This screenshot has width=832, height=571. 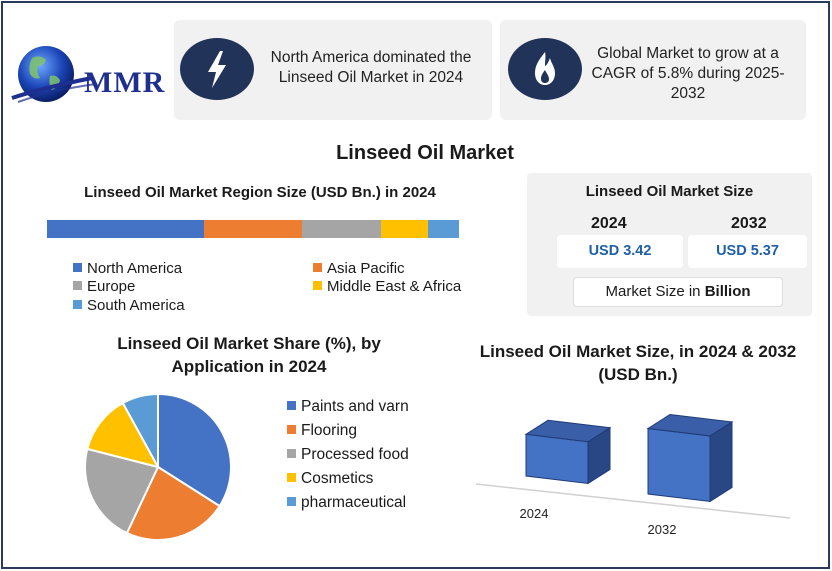 What do you see at coordinates (111, 286) in the screenshot?
I see `legend-label: Europe` at bounding box center [111, 286].